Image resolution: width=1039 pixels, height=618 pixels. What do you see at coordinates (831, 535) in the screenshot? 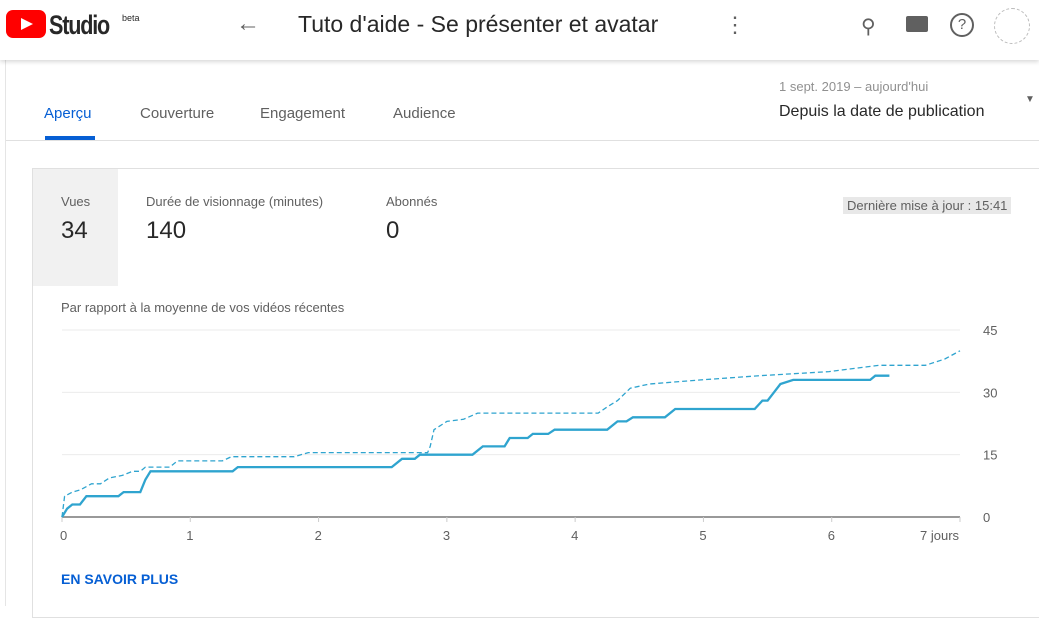
I see `x-tick-label: 6` at bounding box center [831, 535].